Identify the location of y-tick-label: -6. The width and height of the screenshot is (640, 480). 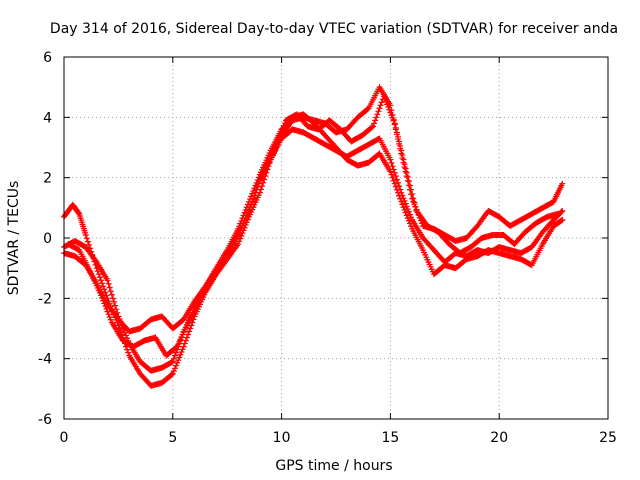
(45, 420).